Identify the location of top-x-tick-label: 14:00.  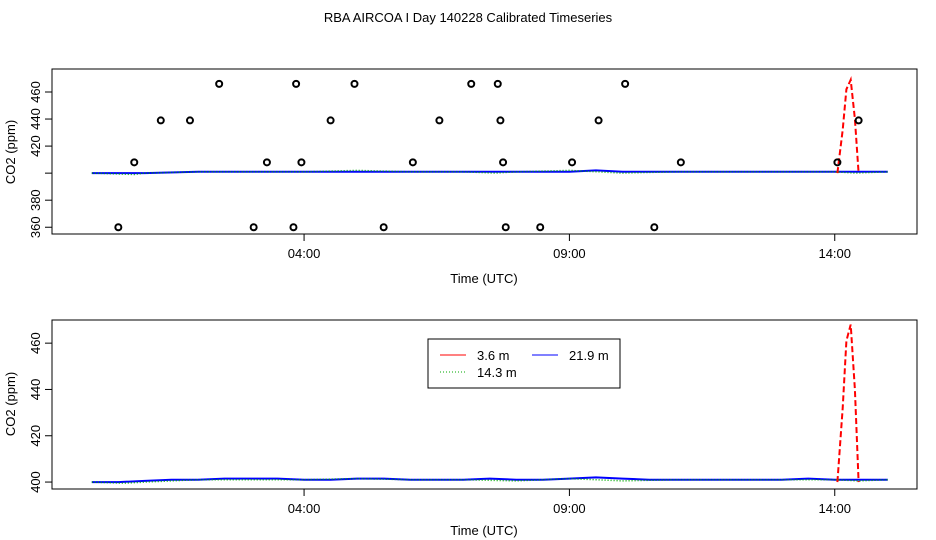
(834, 253).